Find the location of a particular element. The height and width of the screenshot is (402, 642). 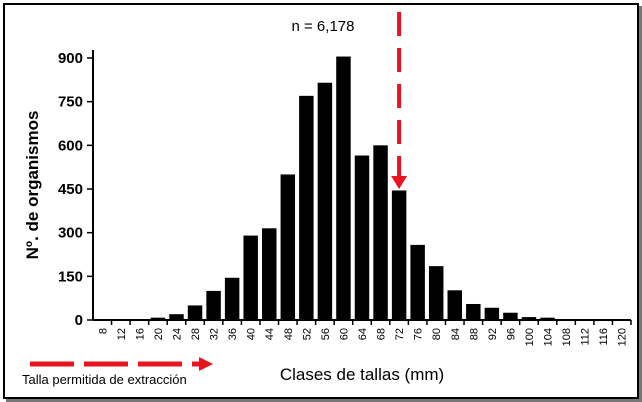

x-tick-label-100: 100 is located at coordinates (530, 337).